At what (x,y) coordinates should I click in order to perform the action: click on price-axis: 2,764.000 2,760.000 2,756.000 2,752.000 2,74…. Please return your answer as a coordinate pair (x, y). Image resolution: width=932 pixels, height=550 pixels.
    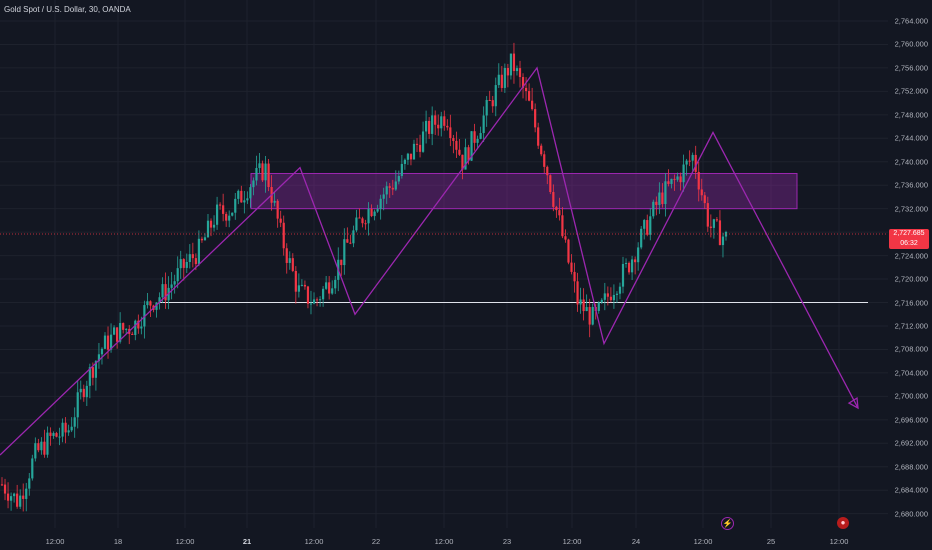
    Looking at the image, I should click on (910, 264).